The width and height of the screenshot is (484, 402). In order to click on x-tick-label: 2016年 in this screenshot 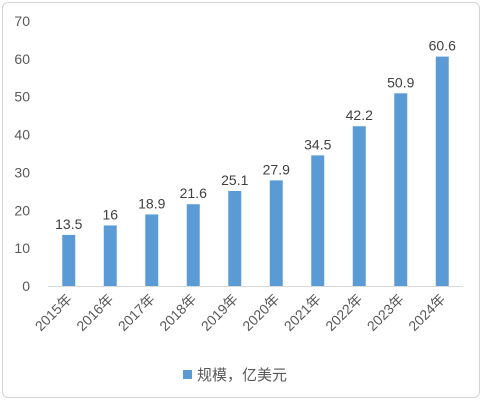, I will do `click(94, 312)`.